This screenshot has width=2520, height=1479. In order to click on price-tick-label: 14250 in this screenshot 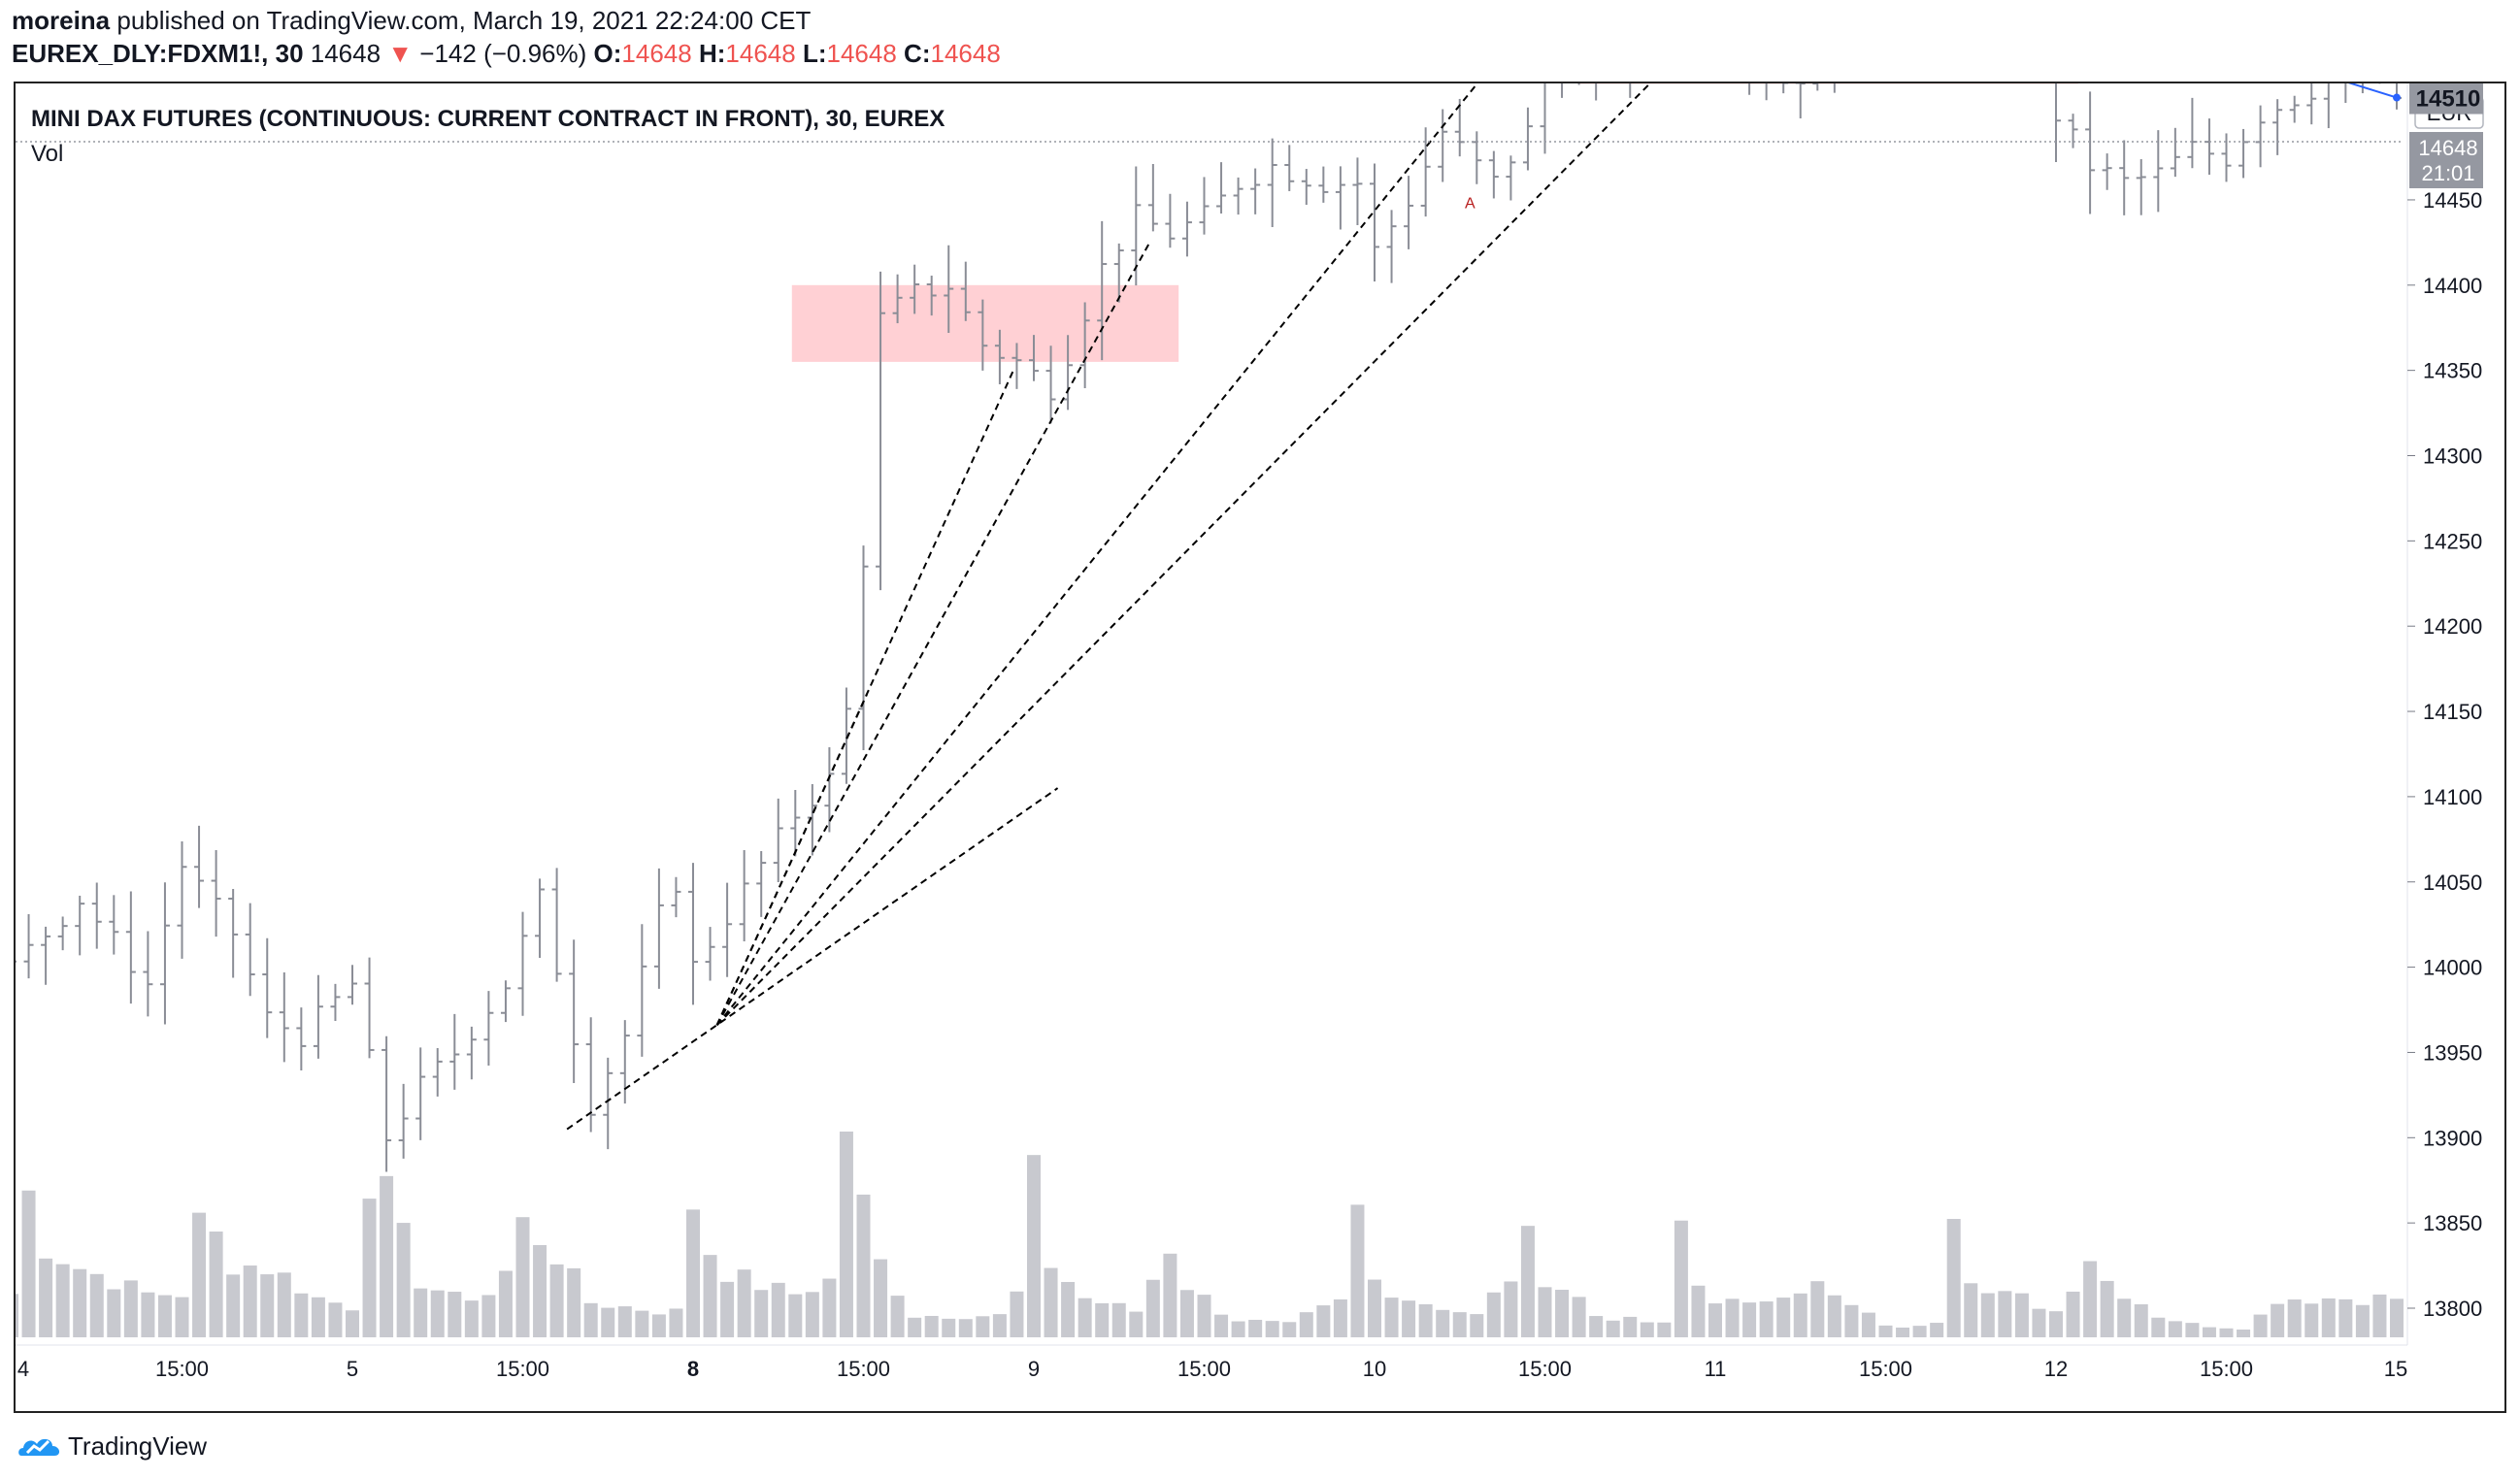, I will do `click(2452, 541)`.